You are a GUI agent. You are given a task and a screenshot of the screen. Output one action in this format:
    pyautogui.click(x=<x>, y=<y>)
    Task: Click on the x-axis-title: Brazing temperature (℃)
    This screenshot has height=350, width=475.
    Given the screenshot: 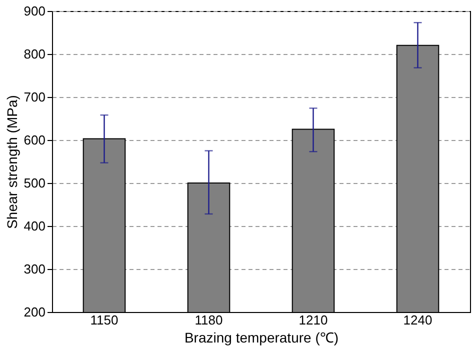 What is the action you would take?
    pyautogui.click(x=261, y=338)
    